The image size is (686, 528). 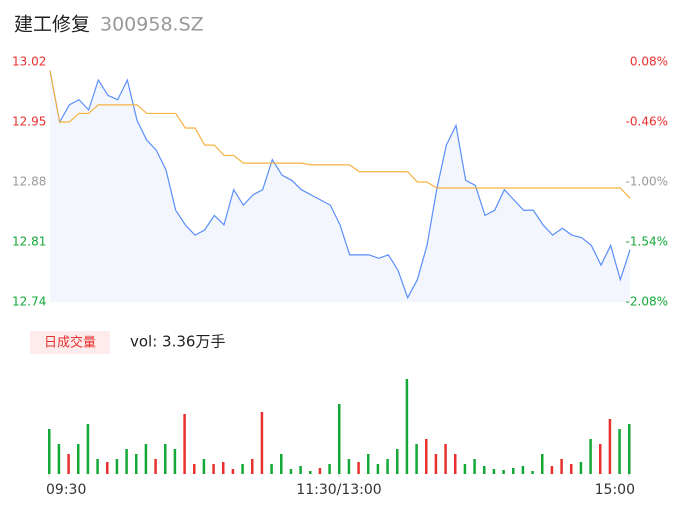 I want to click on y2-tick-label: -0.46%, so click(x=647, y=122).